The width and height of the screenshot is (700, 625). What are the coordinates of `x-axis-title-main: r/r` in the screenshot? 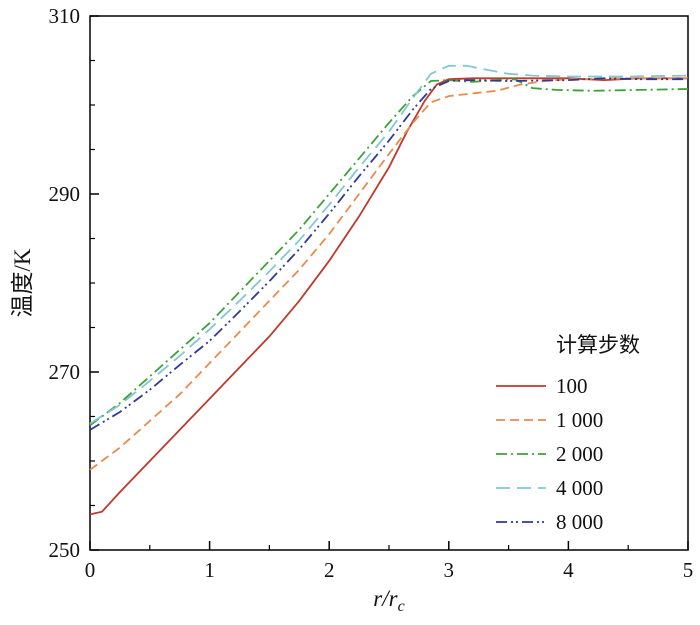 It's located at (385, 598).